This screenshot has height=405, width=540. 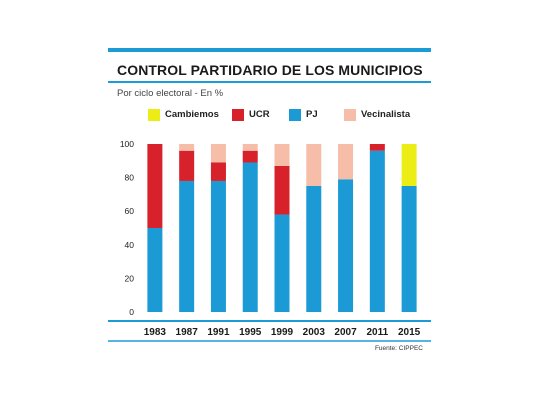 What do you see at coordinates (154, 115) in the screenshot?
I see `legend-swatch-cambiemos` at bounding box center [154, 115].